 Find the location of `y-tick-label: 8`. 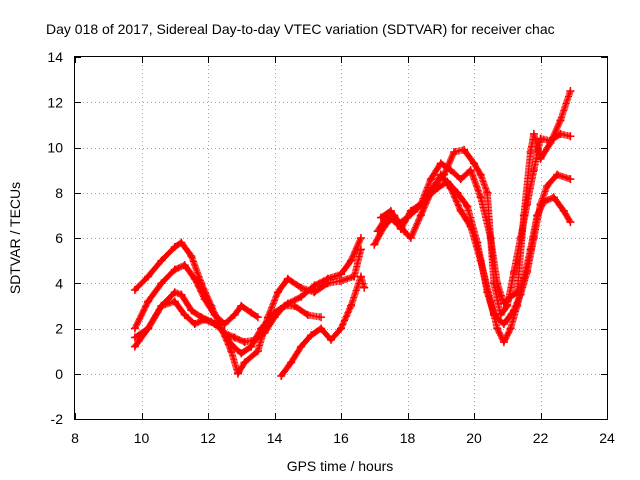

y-tick-label: 8 is located at coordinates (59, 193).